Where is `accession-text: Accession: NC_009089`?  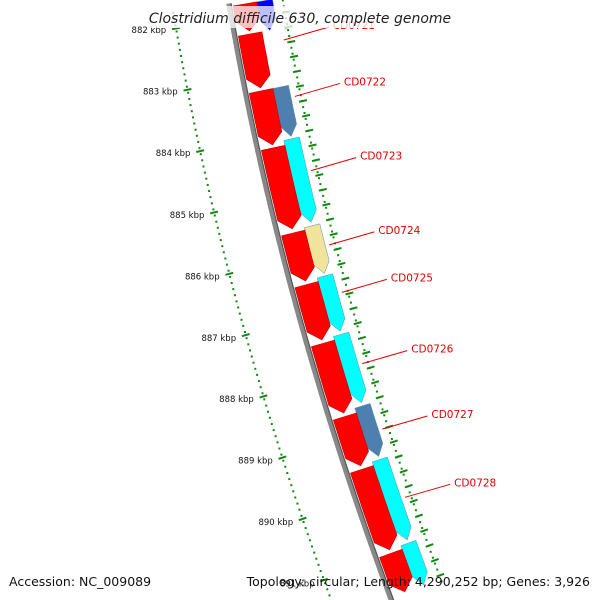 accession-text: Accession: NC_009089 is located at coordinates (80, 581).